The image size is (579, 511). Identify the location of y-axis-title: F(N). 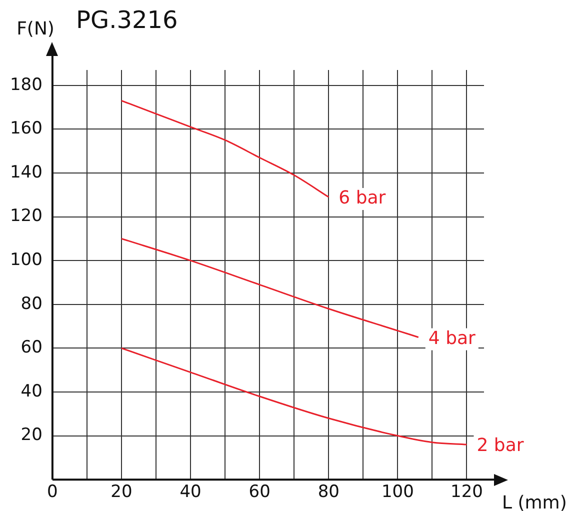
(35, 29).